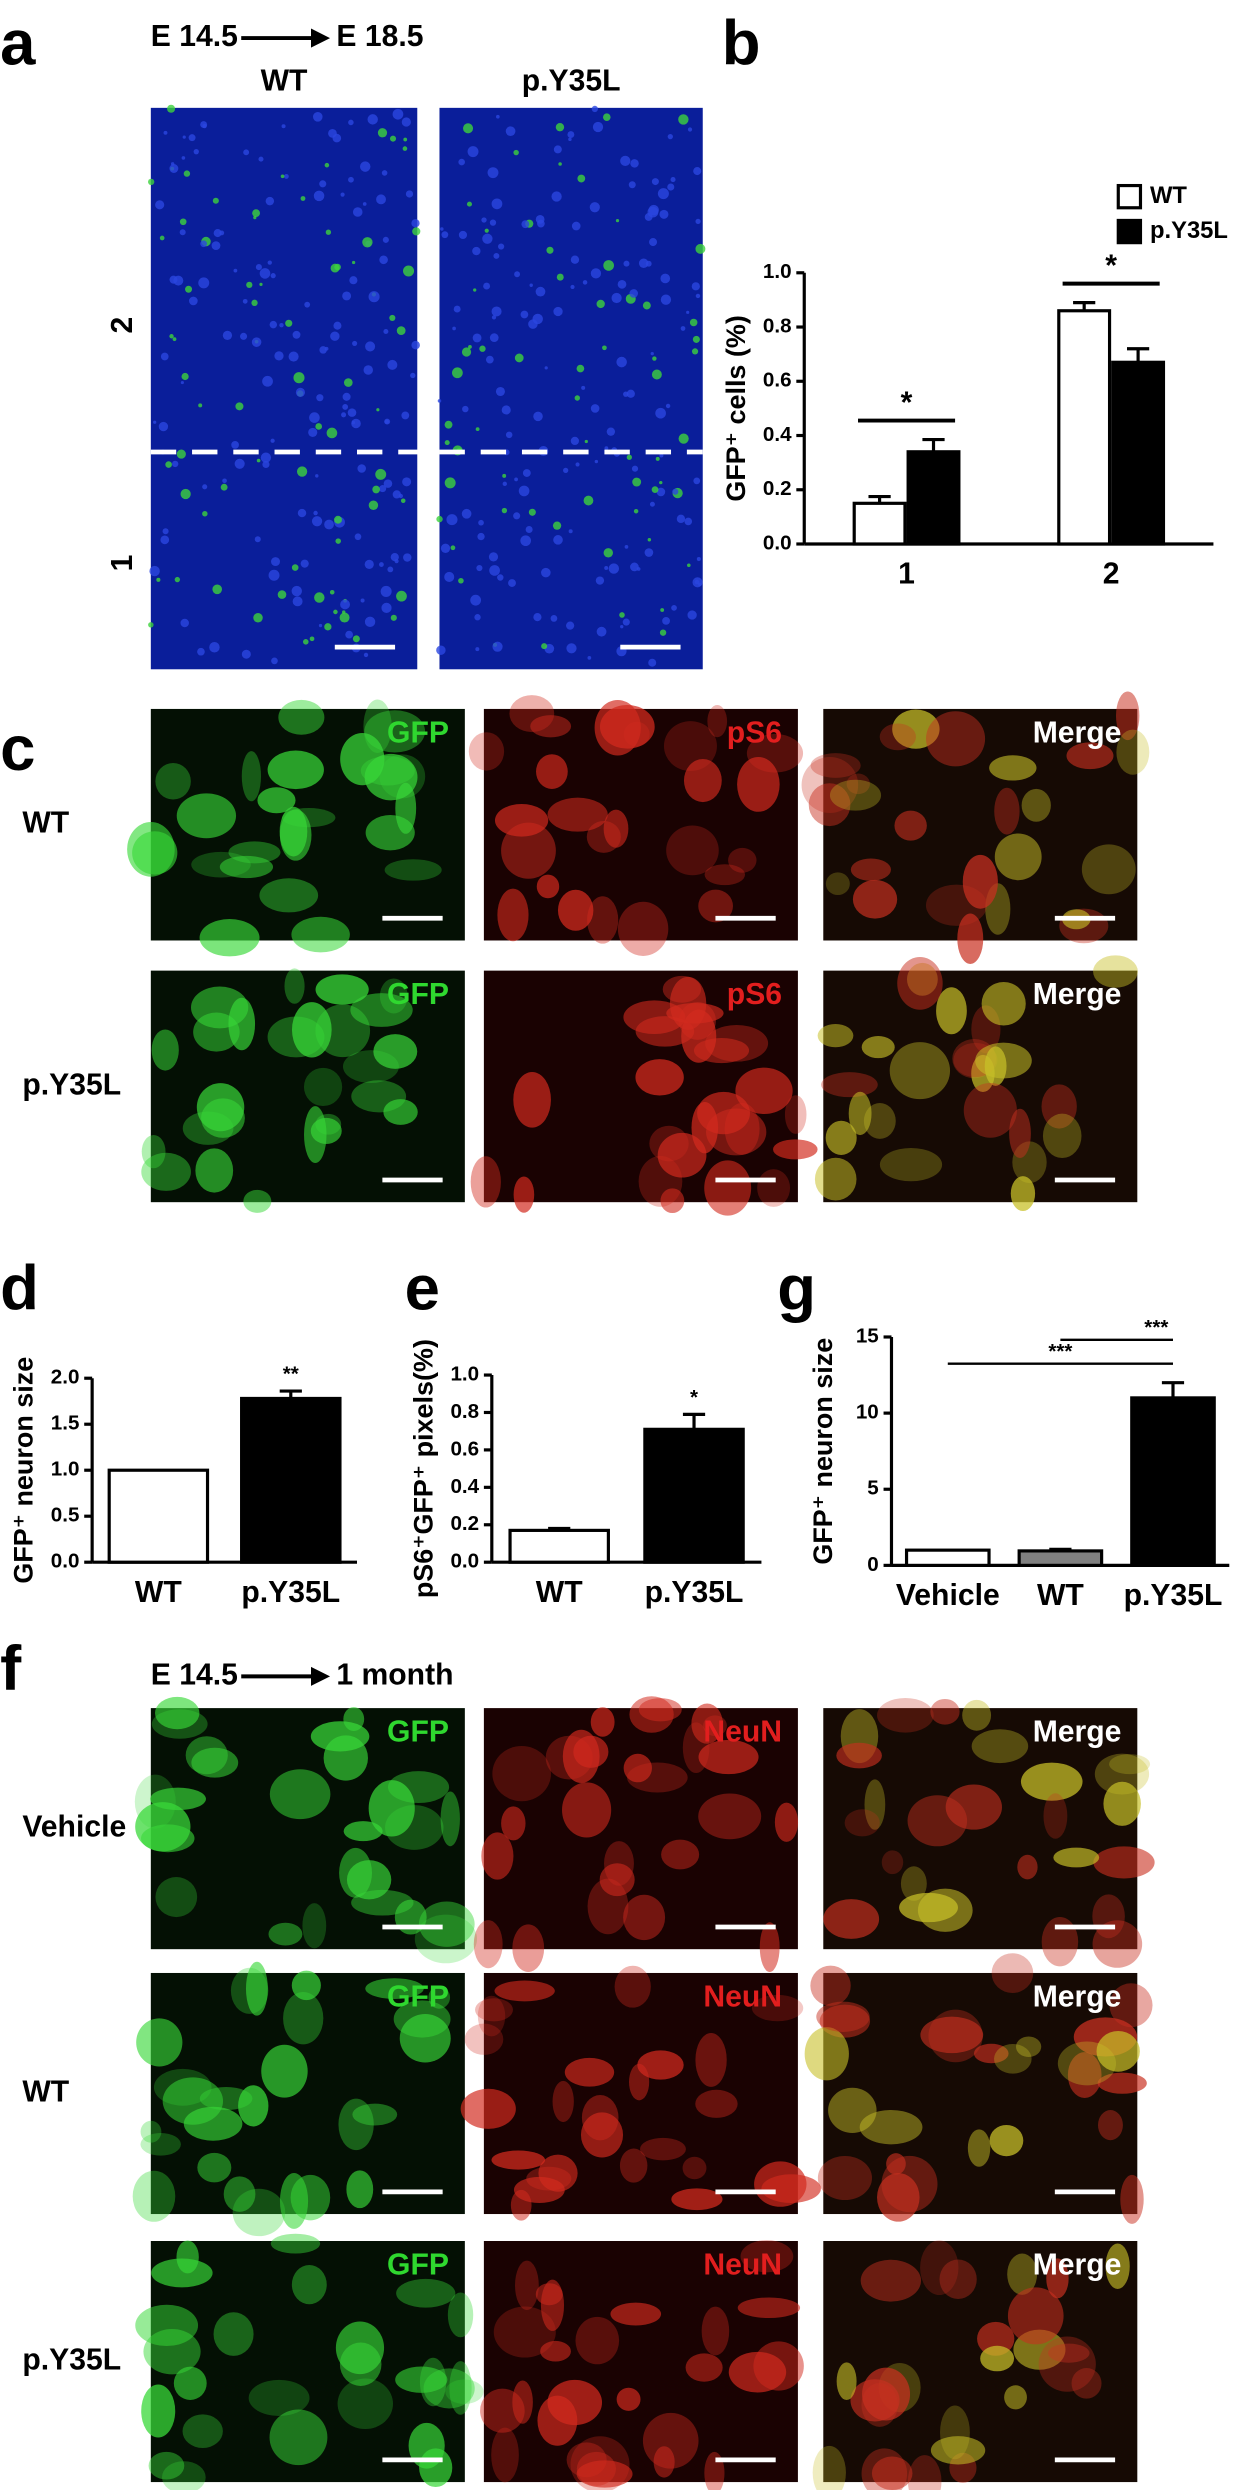  What do you see at coordinates (290, 1394) in the screenshot?
I see `error-bar` at bounding box center [290, 1394].